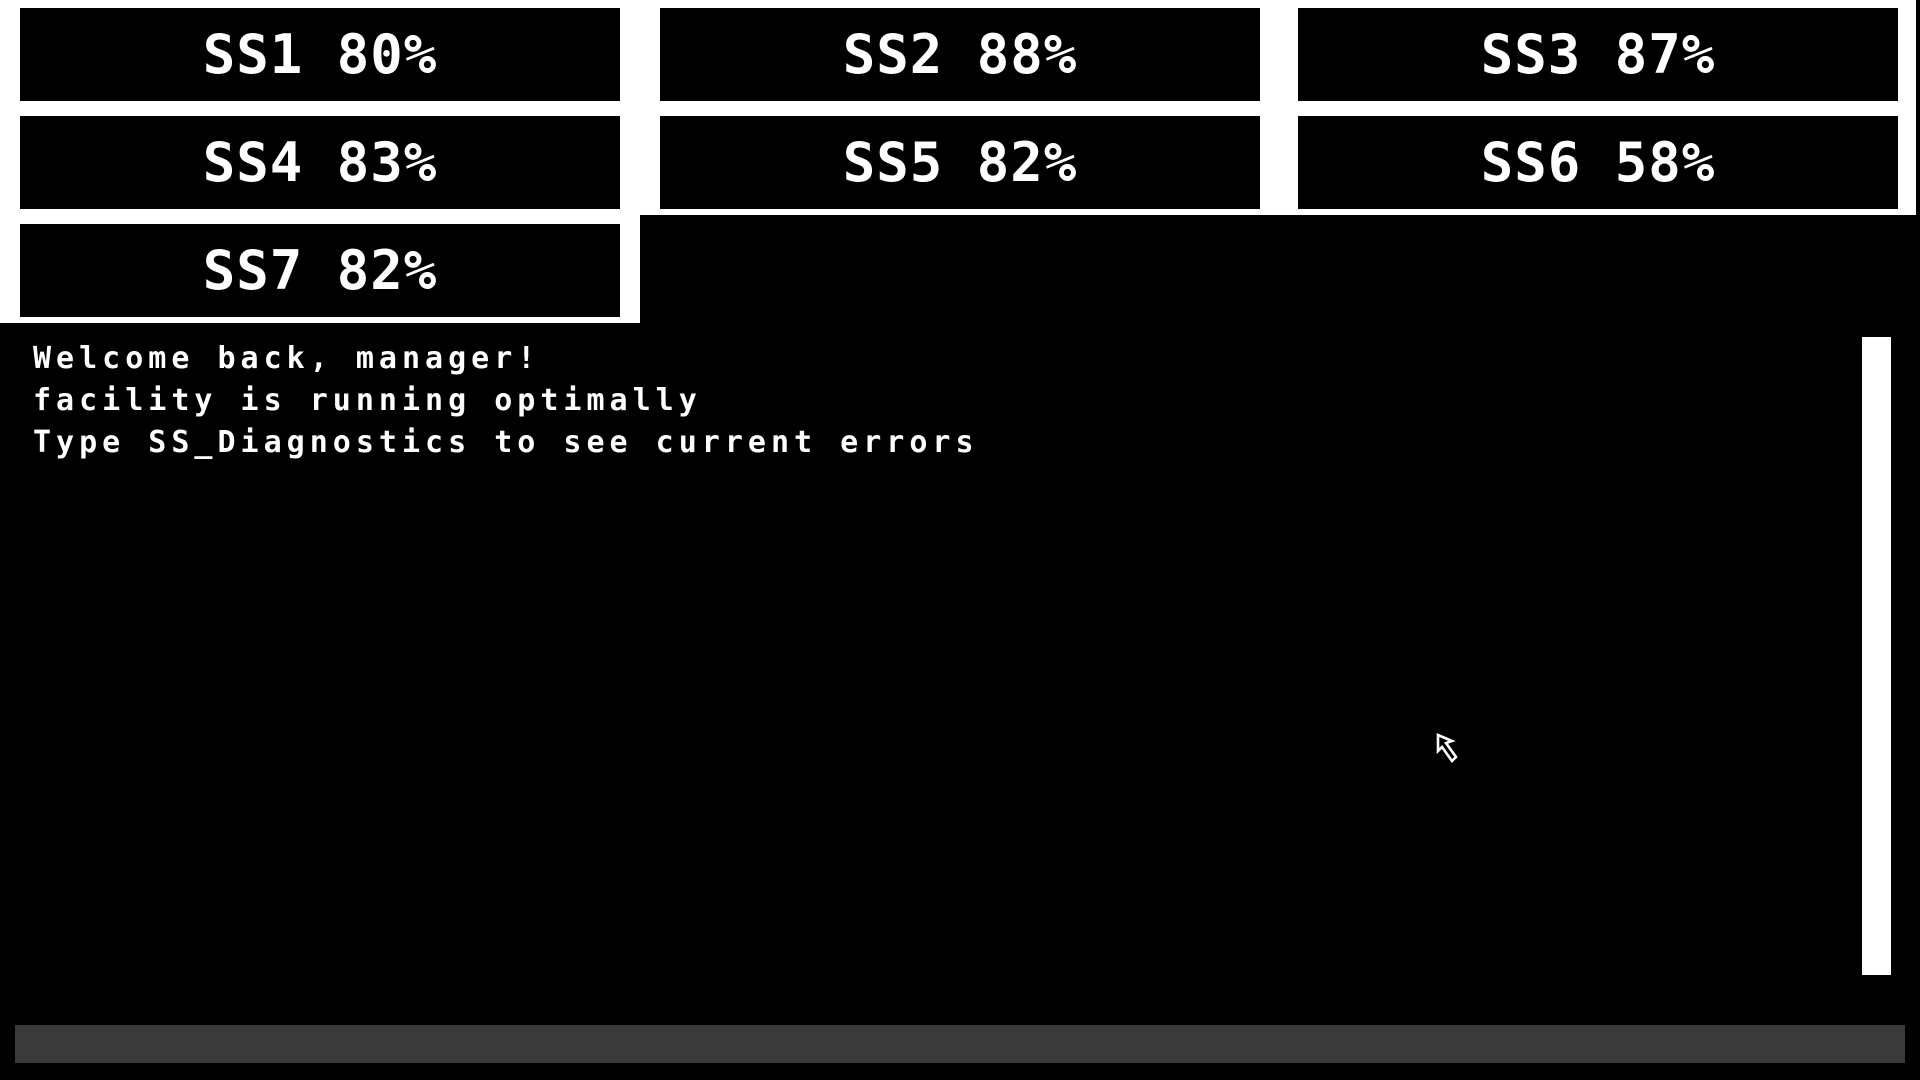  I want to click on subsystem-tile-ss3: SS3 87%, so click(1598, 54).